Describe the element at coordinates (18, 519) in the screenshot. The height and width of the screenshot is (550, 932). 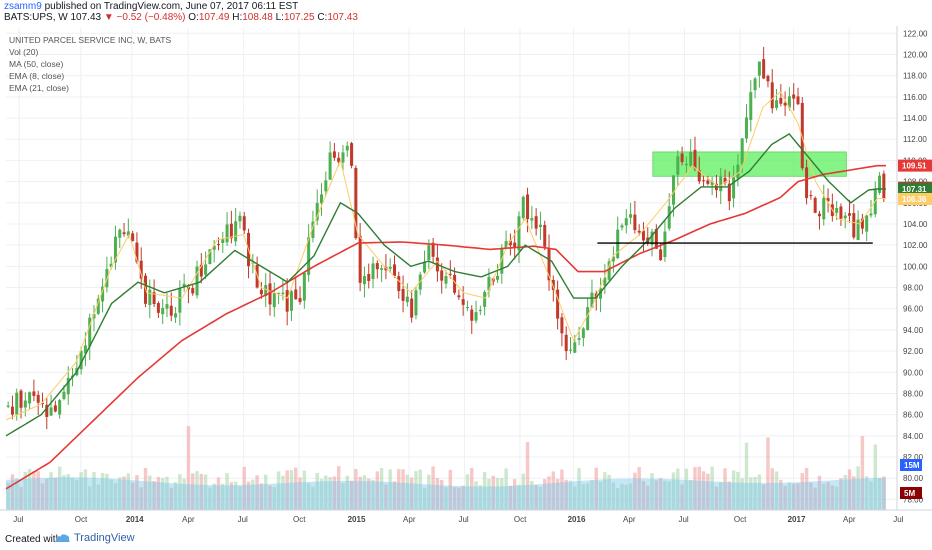
I see `time-tick-label: Jul` at that location.